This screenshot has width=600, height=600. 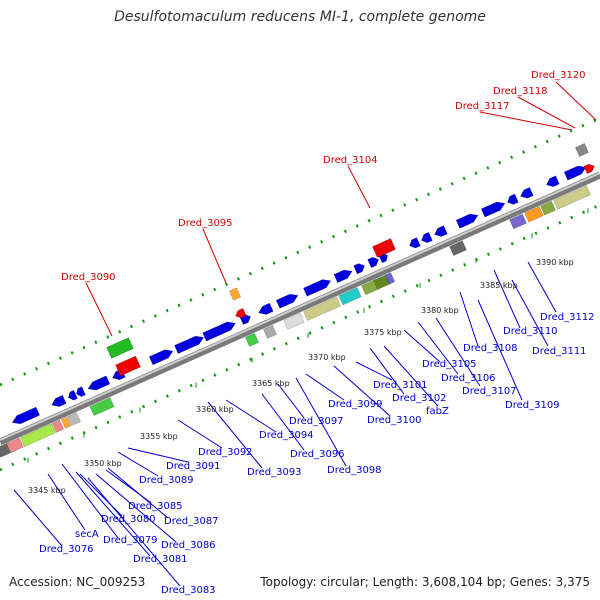 What do you see at coordinates (532, 405) in the screenshot?
I see `gene-label-bottom: Dred_3109` at bounding box center [532, 405].